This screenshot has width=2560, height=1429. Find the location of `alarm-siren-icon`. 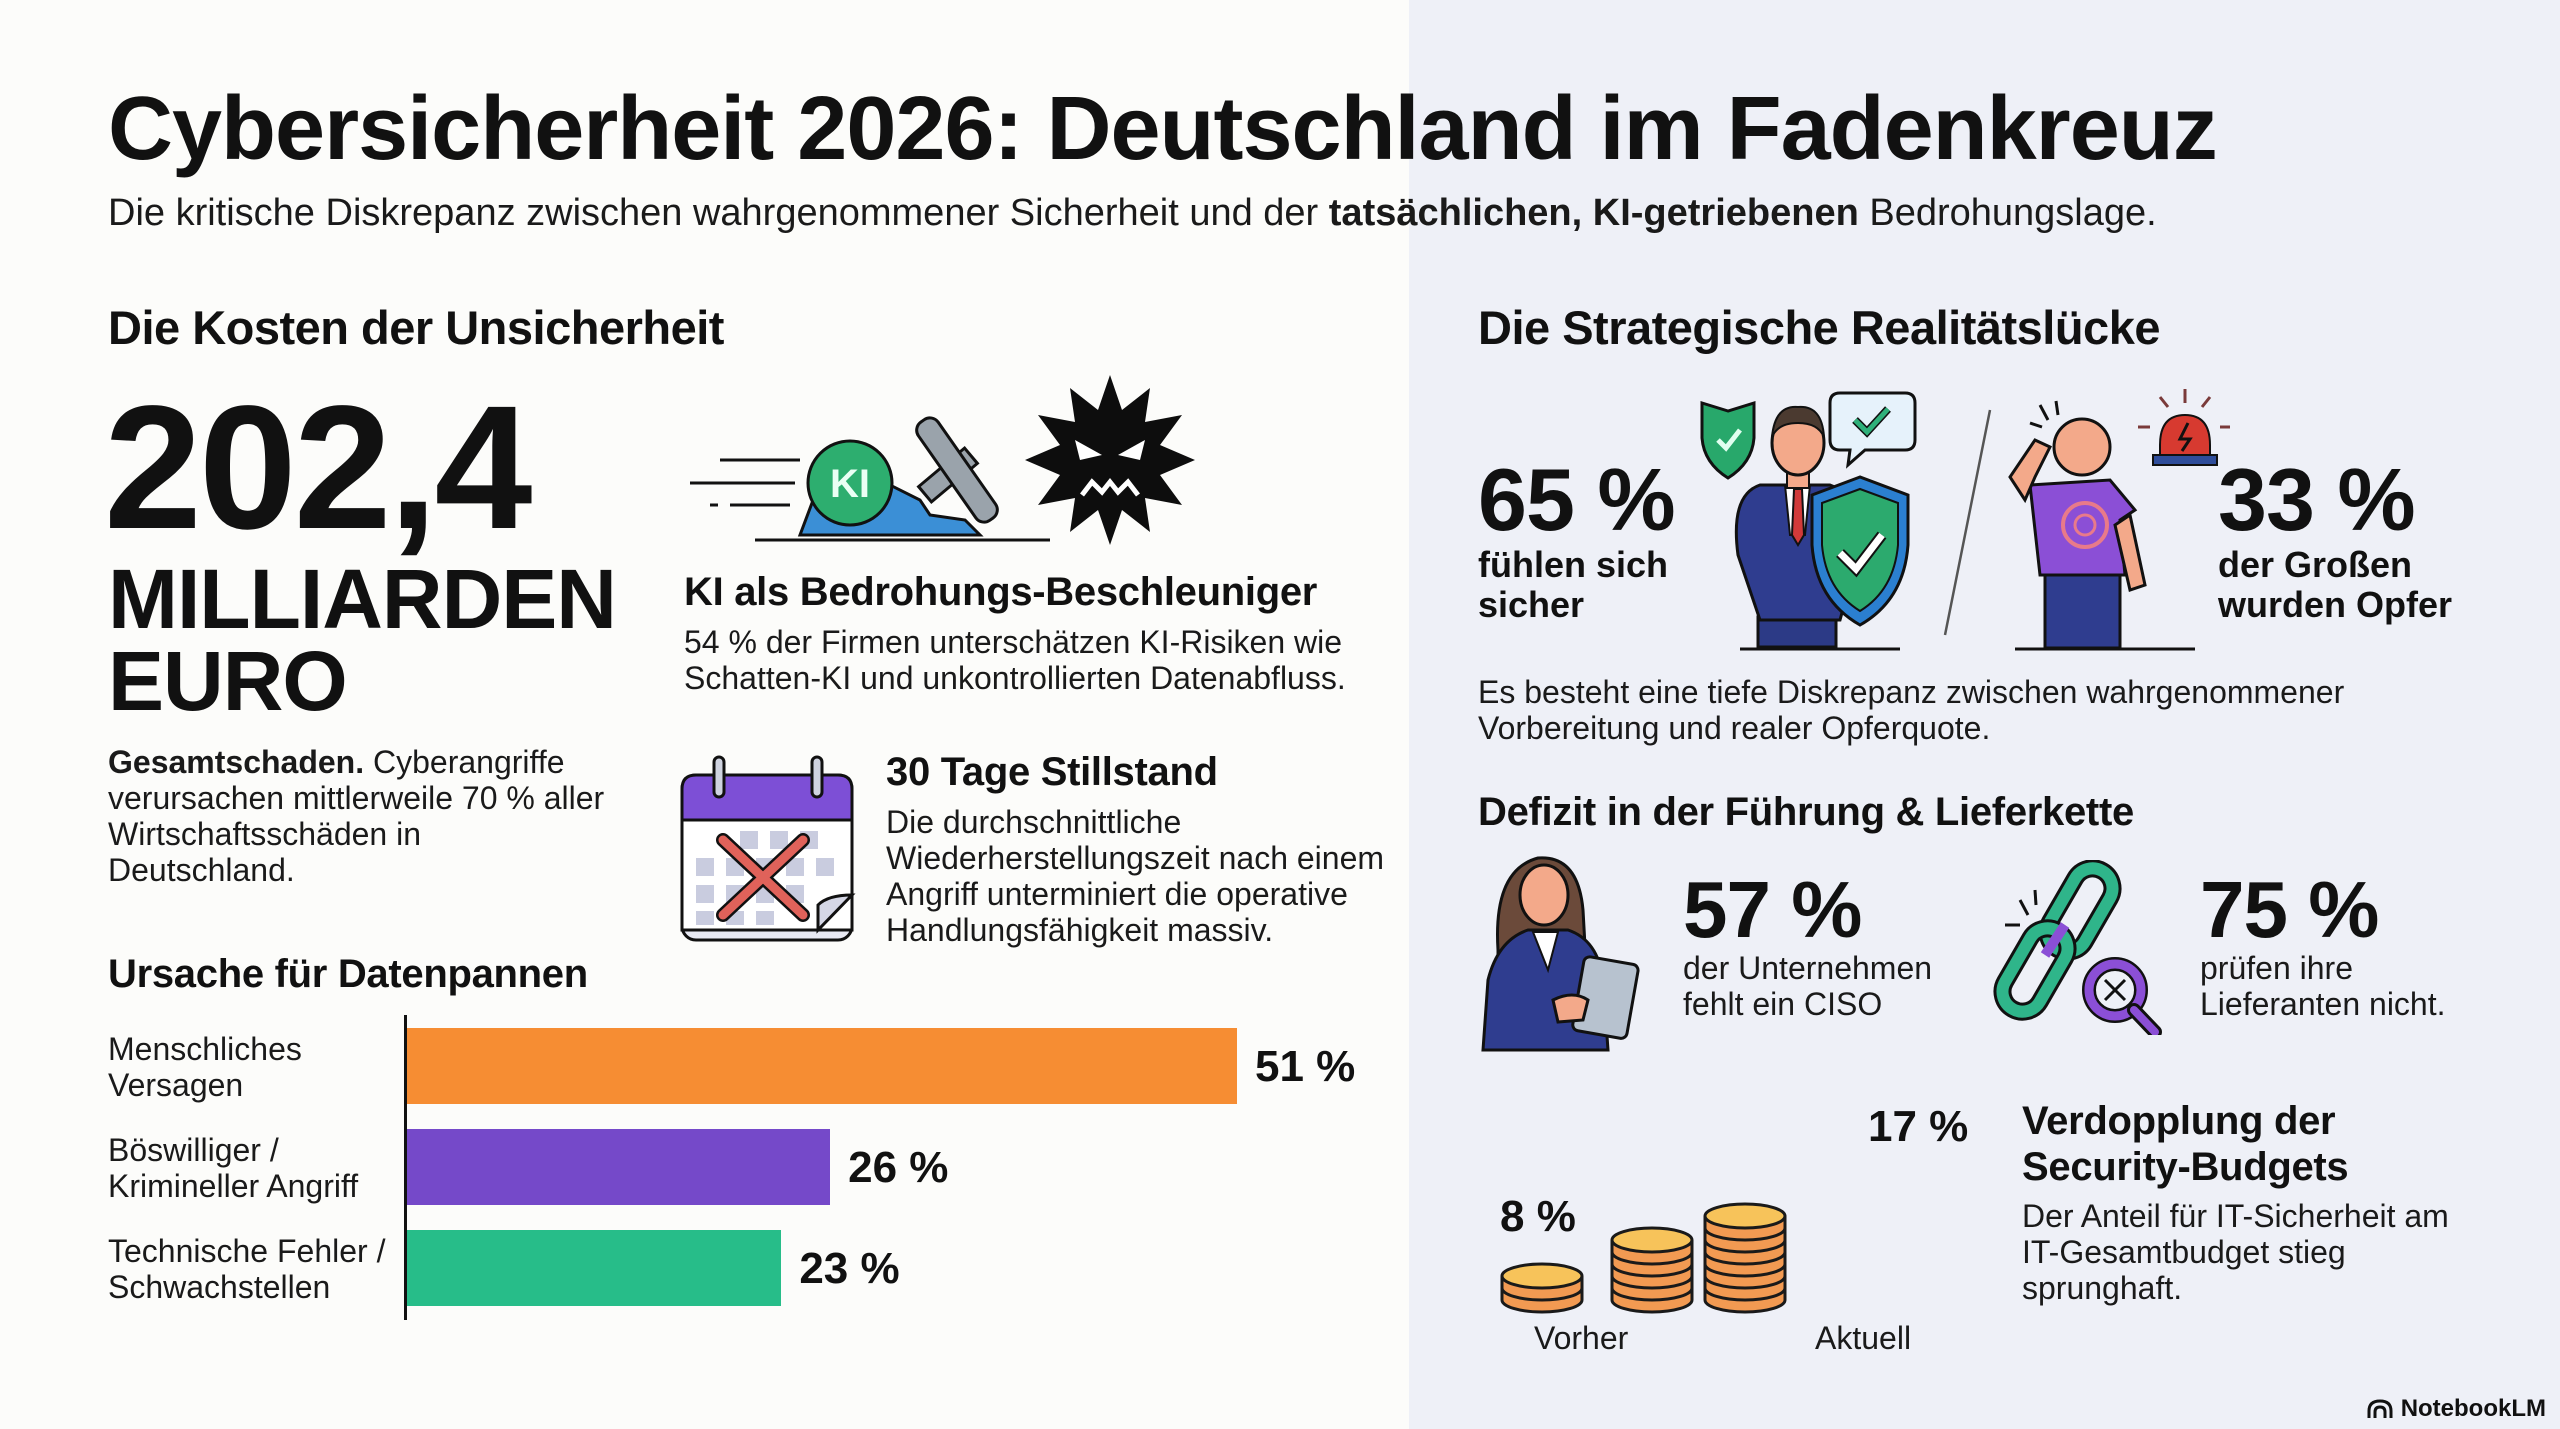

alarm-siren-icon is located at coordinates (2184, 427).